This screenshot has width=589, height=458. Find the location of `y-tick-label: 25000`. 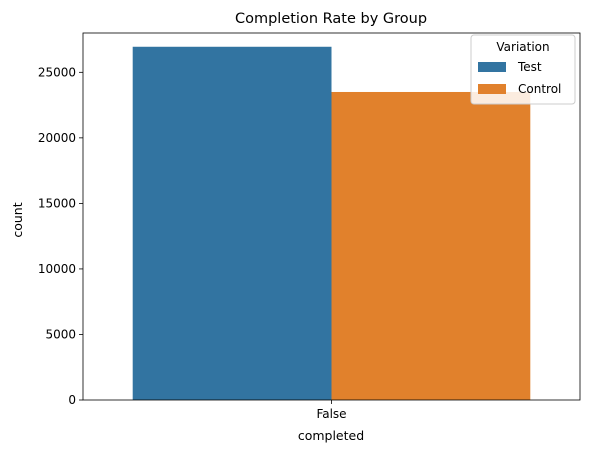

y-tick-label: 25000 is located at coordinates (57, 72).